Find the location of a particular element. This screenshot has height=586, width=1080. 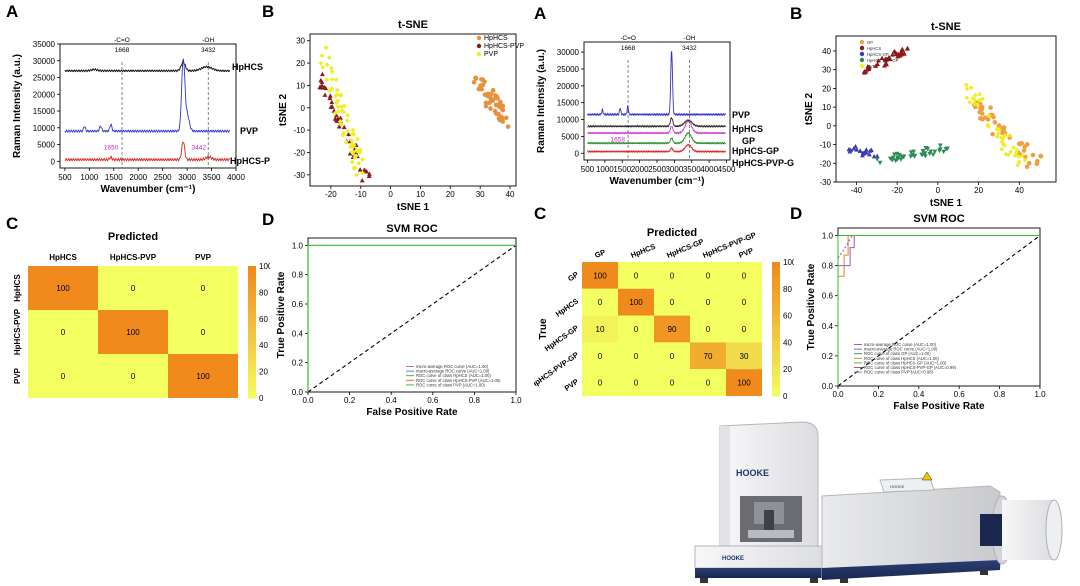

annotation-label: -C=O is located at coordinates (122, 40).